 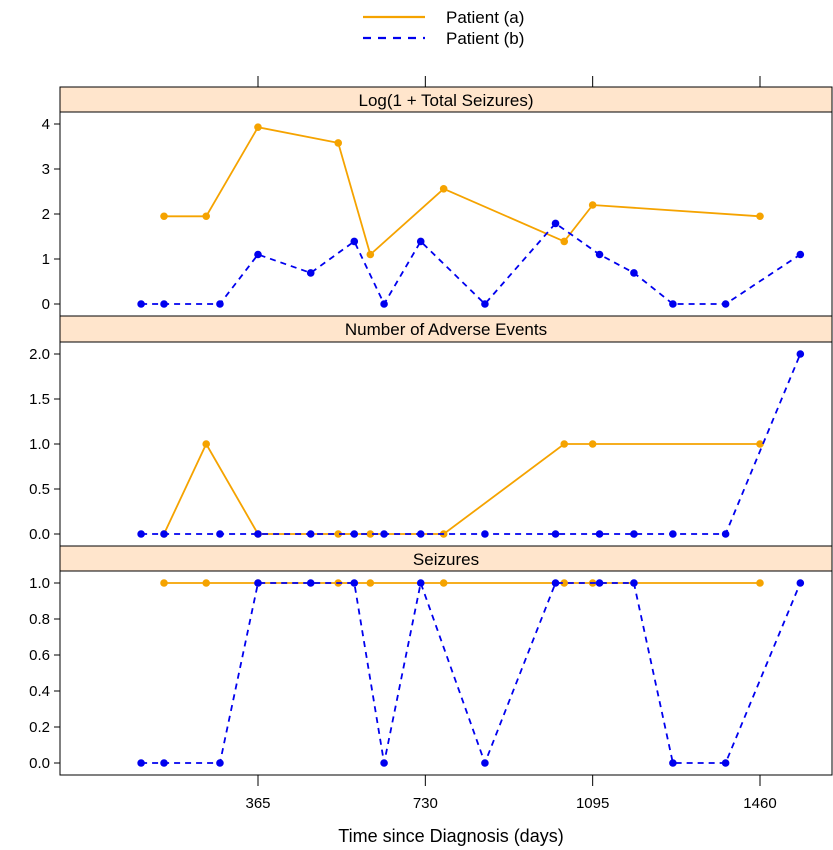 I want to click on panel-2-series-1-line, so click(x=461, y=488).